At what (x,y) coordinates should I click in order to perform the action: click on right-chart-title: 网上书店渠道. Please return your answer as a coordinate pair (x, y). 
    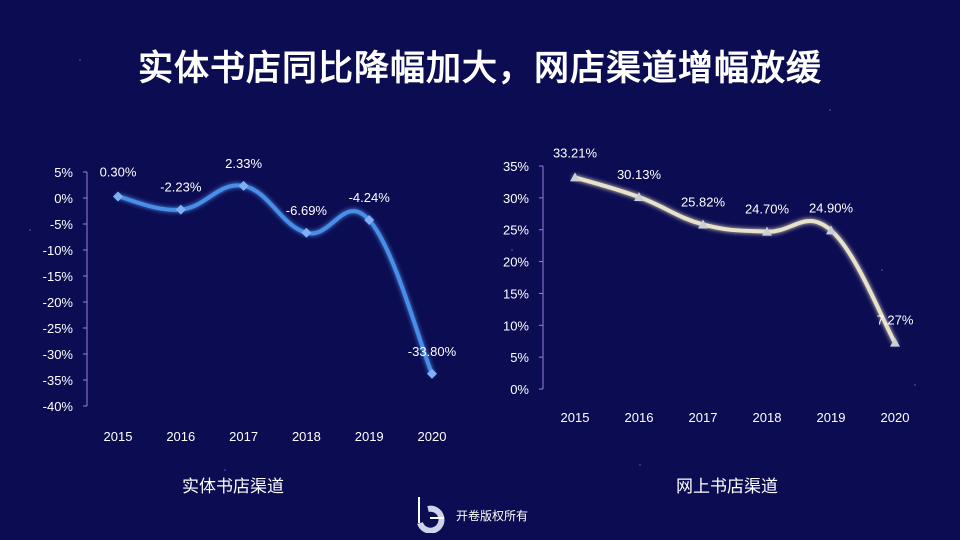
    Looking at the image, I should click on (727, 486).